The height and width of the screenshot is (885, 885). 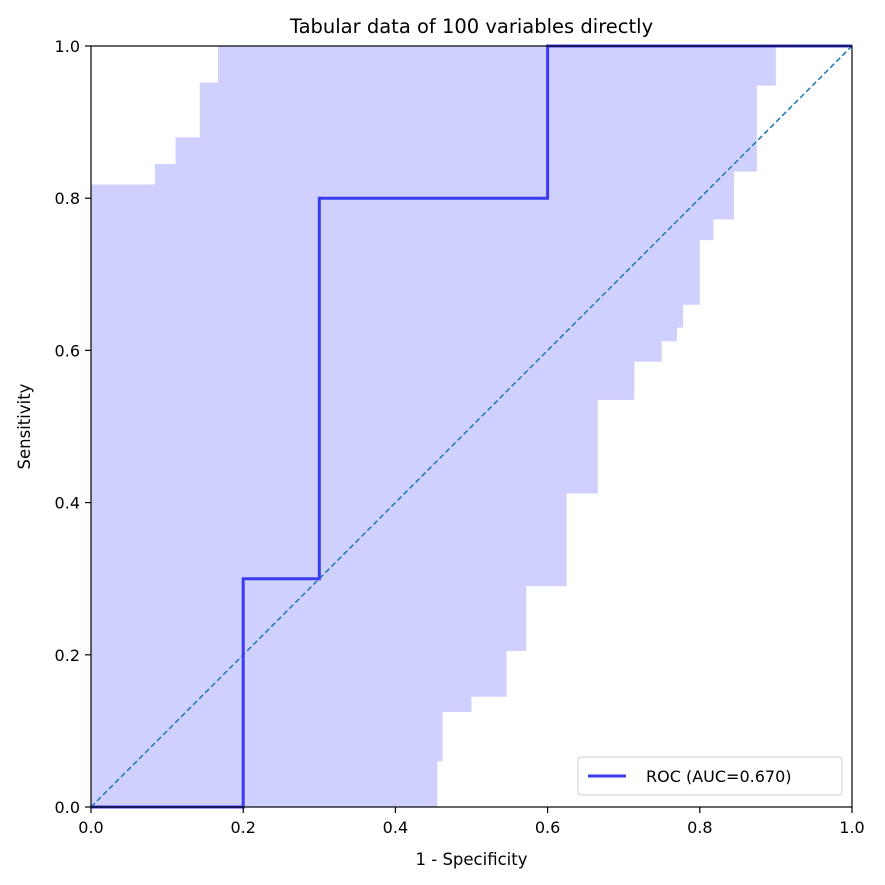 What do you see at coordinates (73, 427) in the screenshot?
I see `y-ticks: 0.0 0.2 0.4 0.6 0.8 1.0` at bounding box center [73, 427].